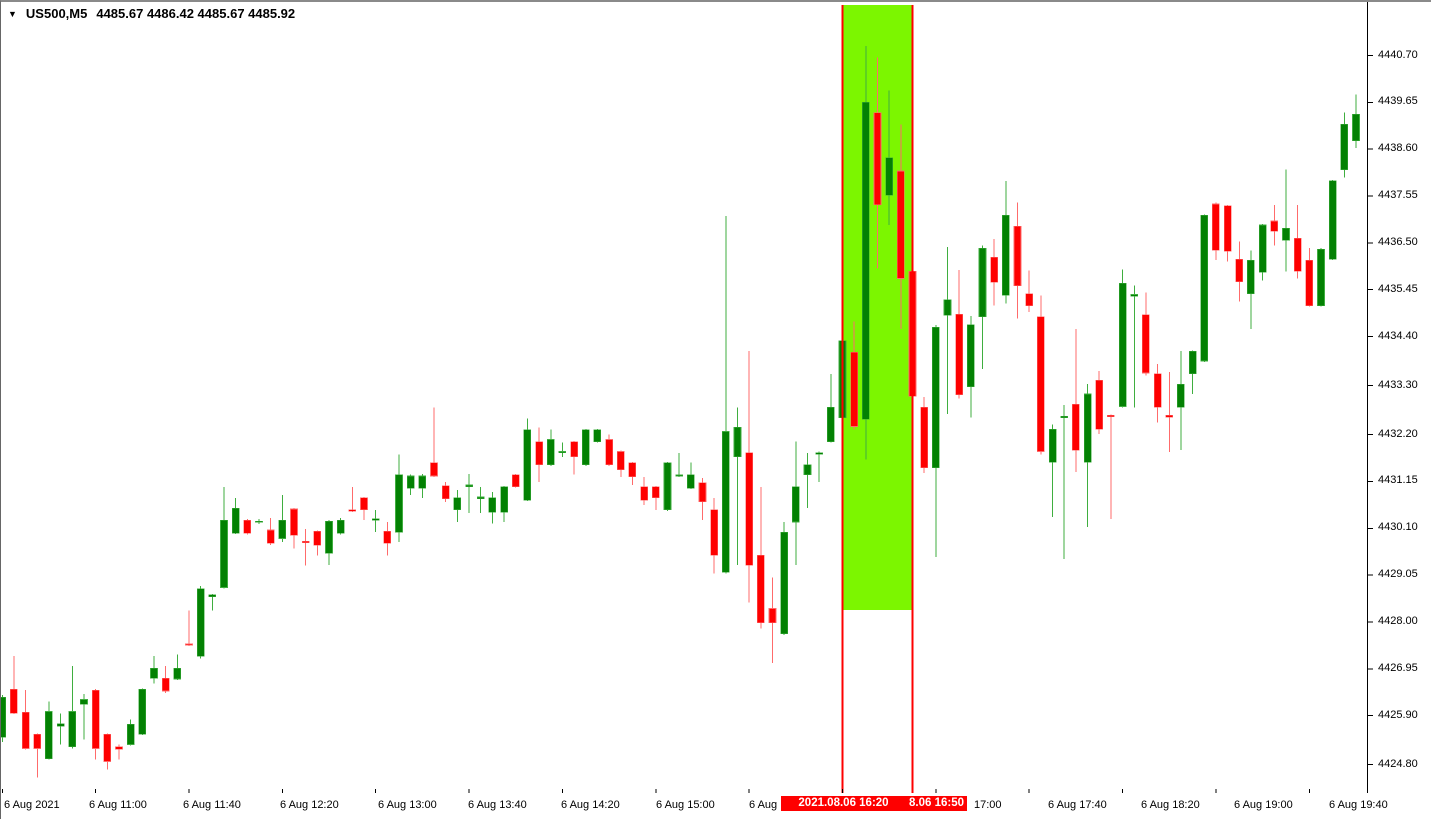  Describe the element at coordinates (590, 805) in the screenshot. I see `x-axis-label: 6 Aug 14:20` at that location.